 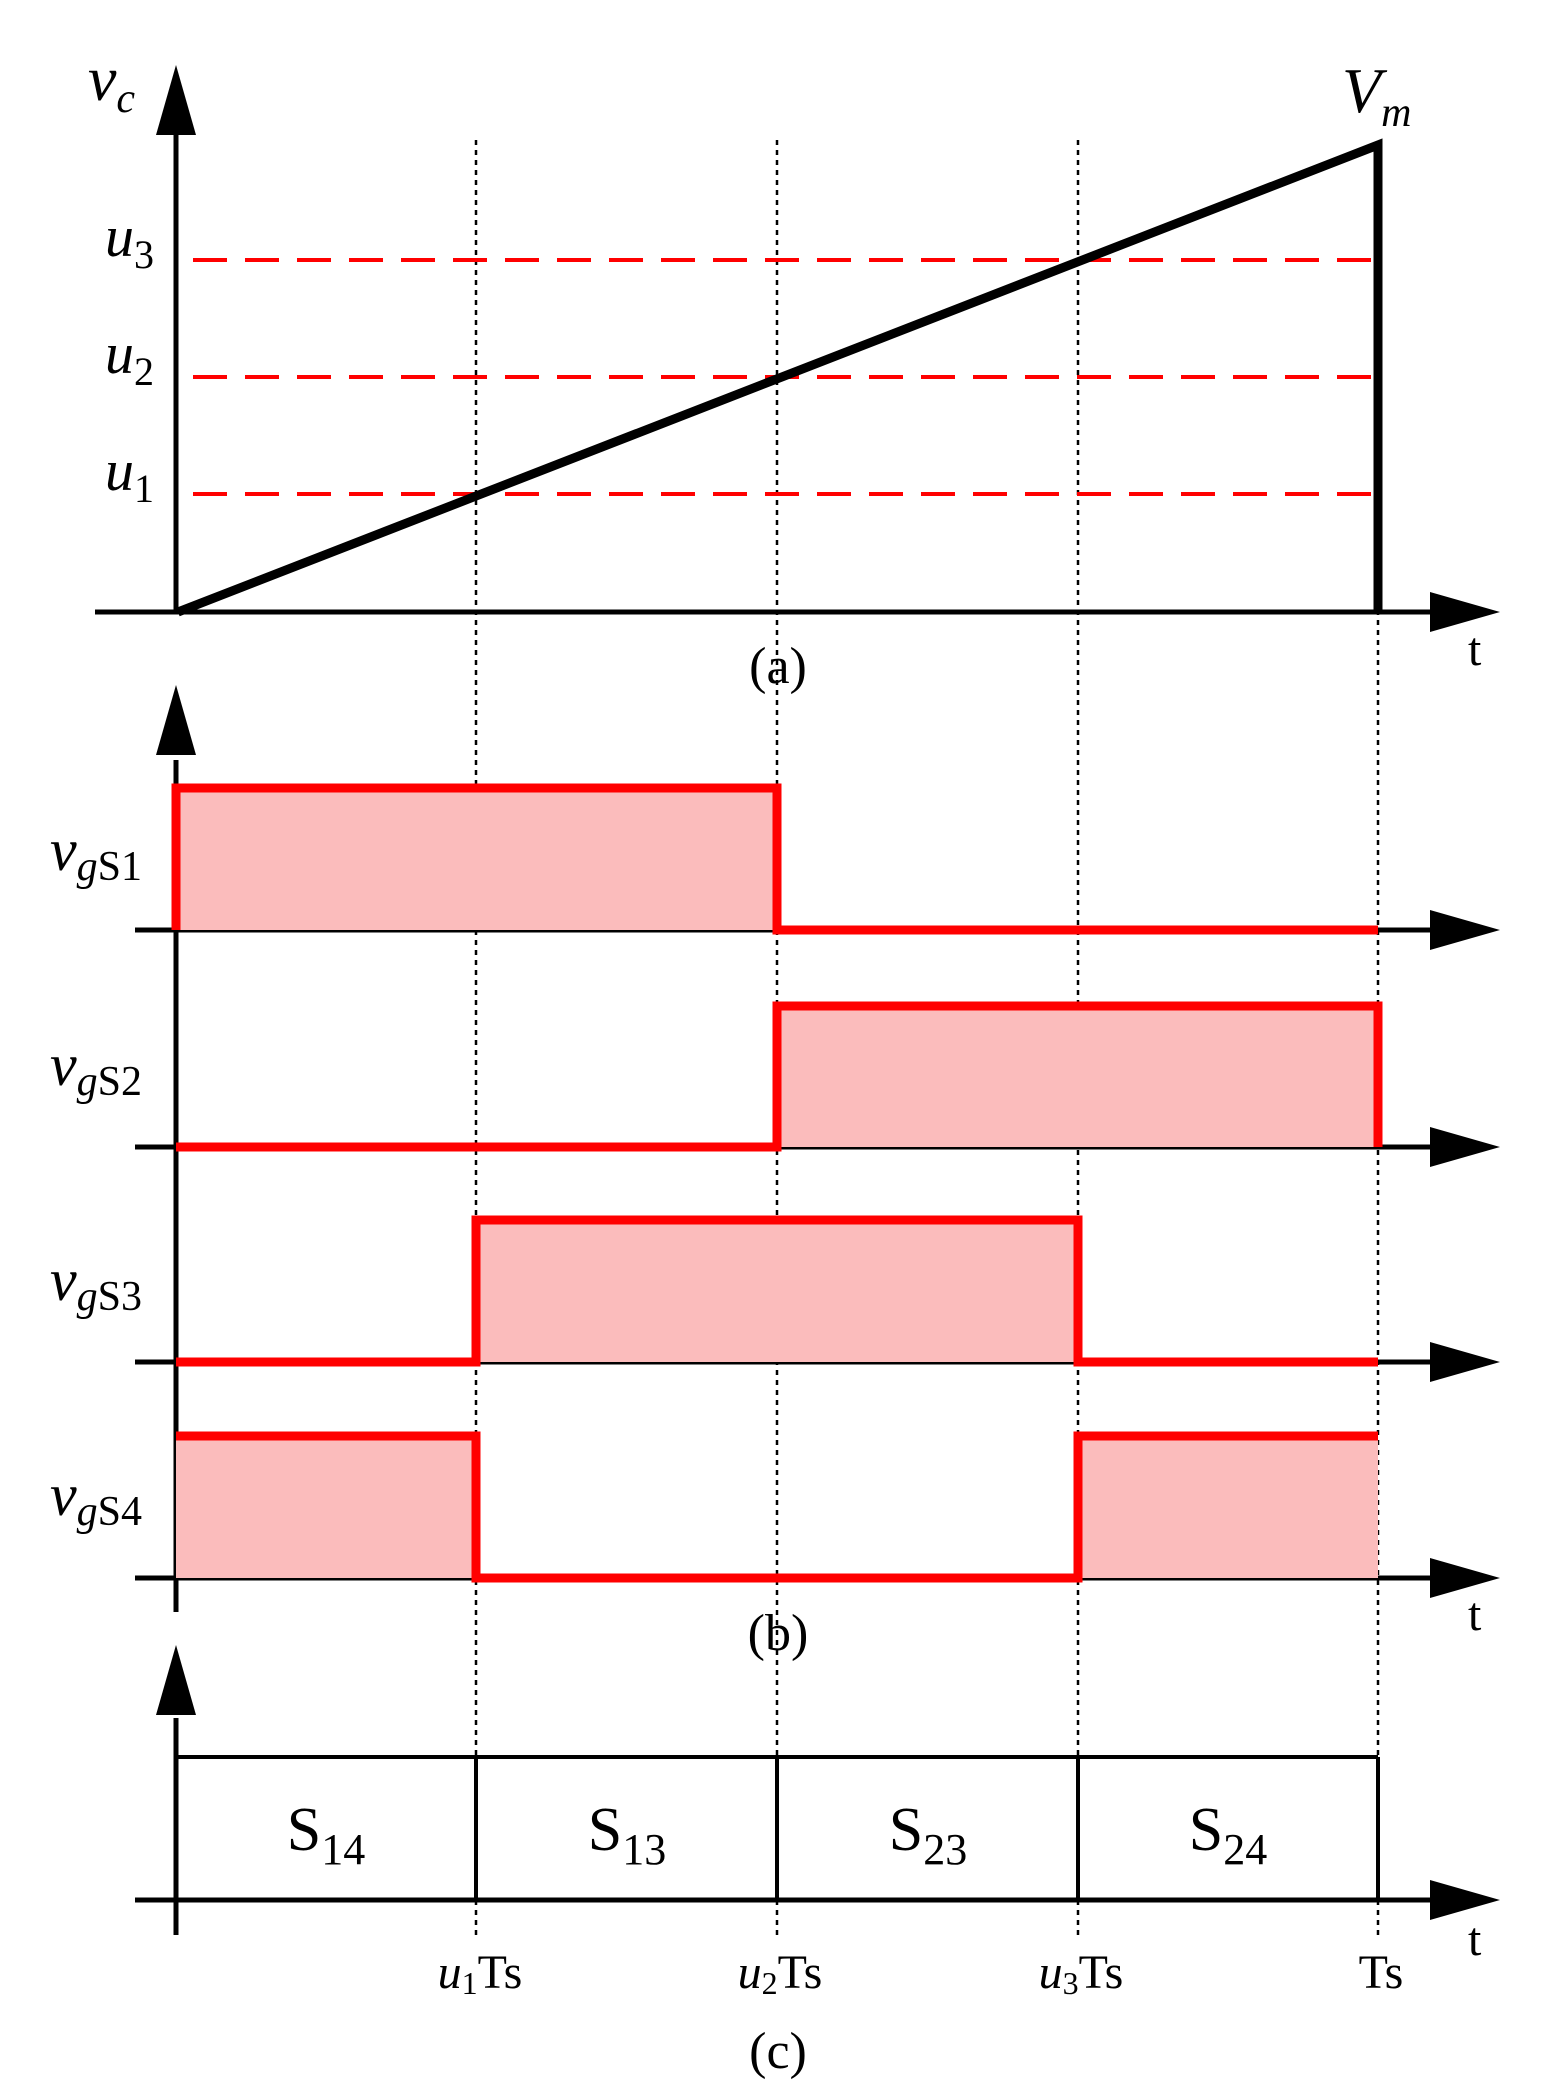 What do you see at coordinates (1465, 1578) in the screenshot?
I see `vgs4-t-arrow` at bounding box center [1465, 1578].